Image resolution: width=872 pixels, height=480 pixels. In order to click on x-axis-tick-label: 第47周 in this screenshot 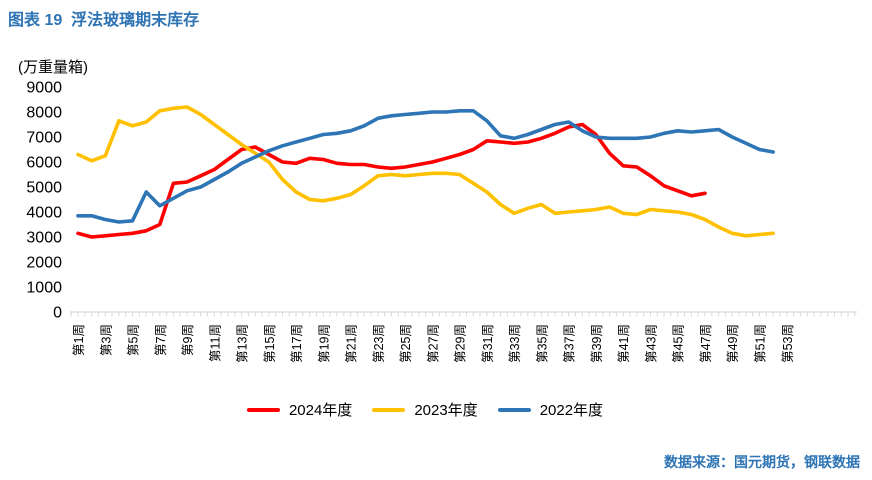, I will do `click(706, 343)`.